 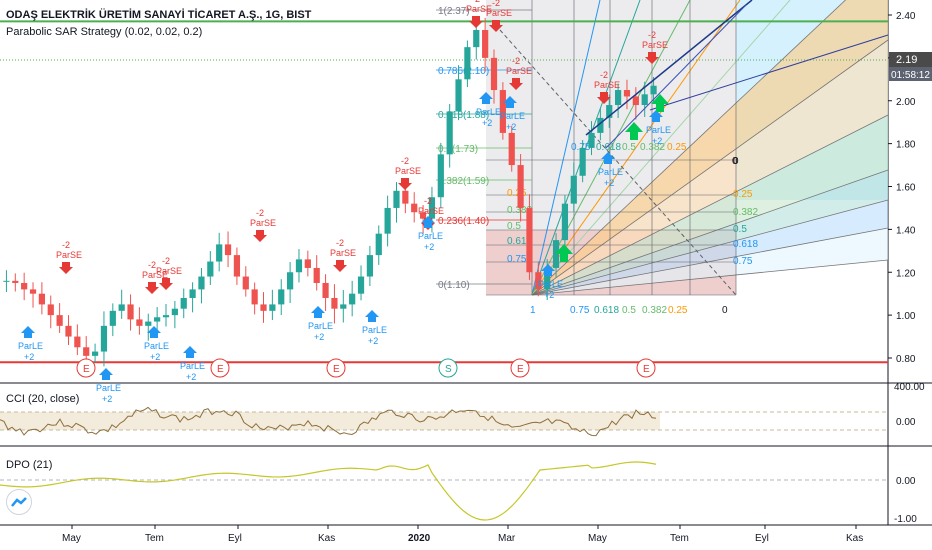 I want to click on dpo-legend: DPO (21), so click(x=29, y=465).